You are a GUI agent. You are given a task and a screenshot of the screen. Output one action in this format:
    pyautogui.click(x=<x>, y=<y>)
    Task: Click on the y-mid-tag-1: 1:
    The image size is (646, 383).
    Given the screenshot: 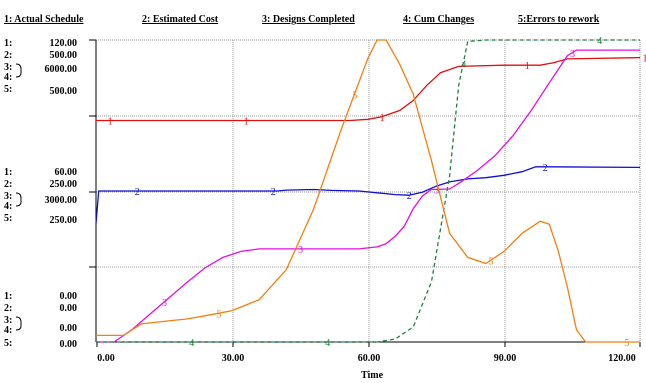 What is the action you would take?
    pyautogui.click(x=8, y=172)
    